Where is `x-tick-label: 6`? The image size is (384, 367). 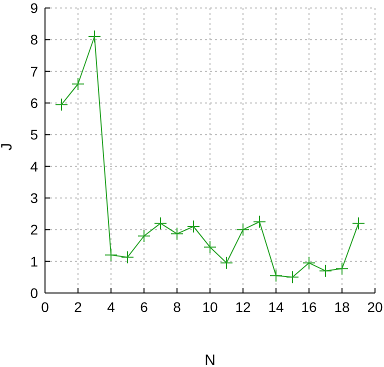 x-tick-label: 6 is located at coordinates (144, 306).